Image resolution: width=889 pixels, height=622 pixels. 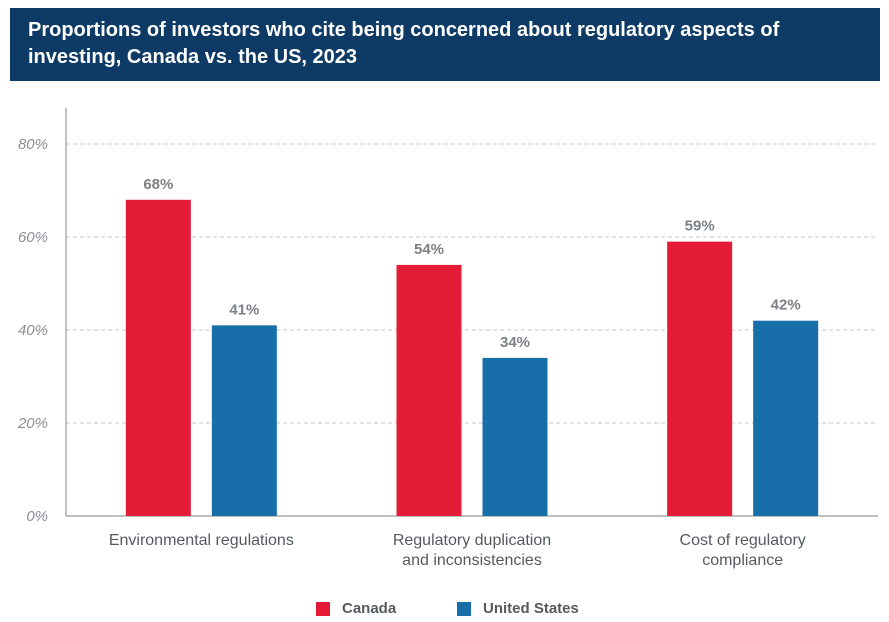 What do you see at coordinates (33, 330) in the screenshot?
I see `y-tick-label: 40%` at bounding box center [33, 330].